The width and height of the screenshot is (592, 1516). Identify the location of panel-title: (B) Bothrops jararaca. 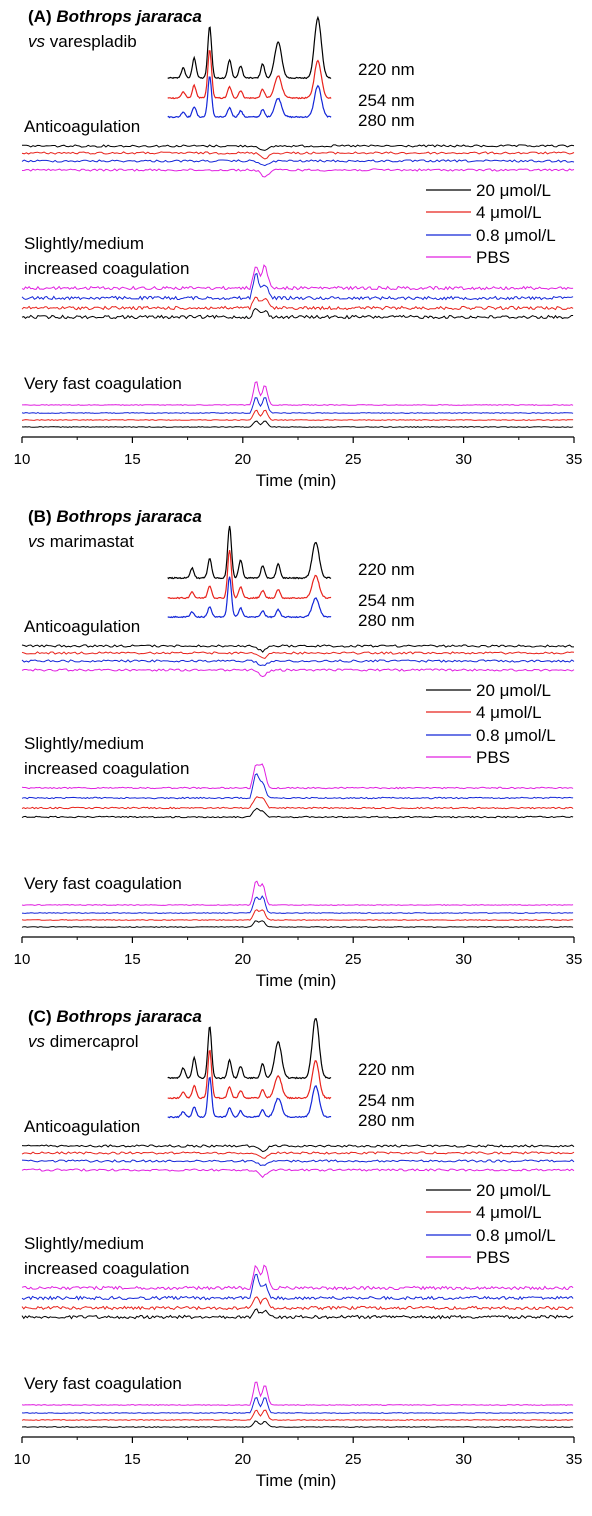
(115, 516).